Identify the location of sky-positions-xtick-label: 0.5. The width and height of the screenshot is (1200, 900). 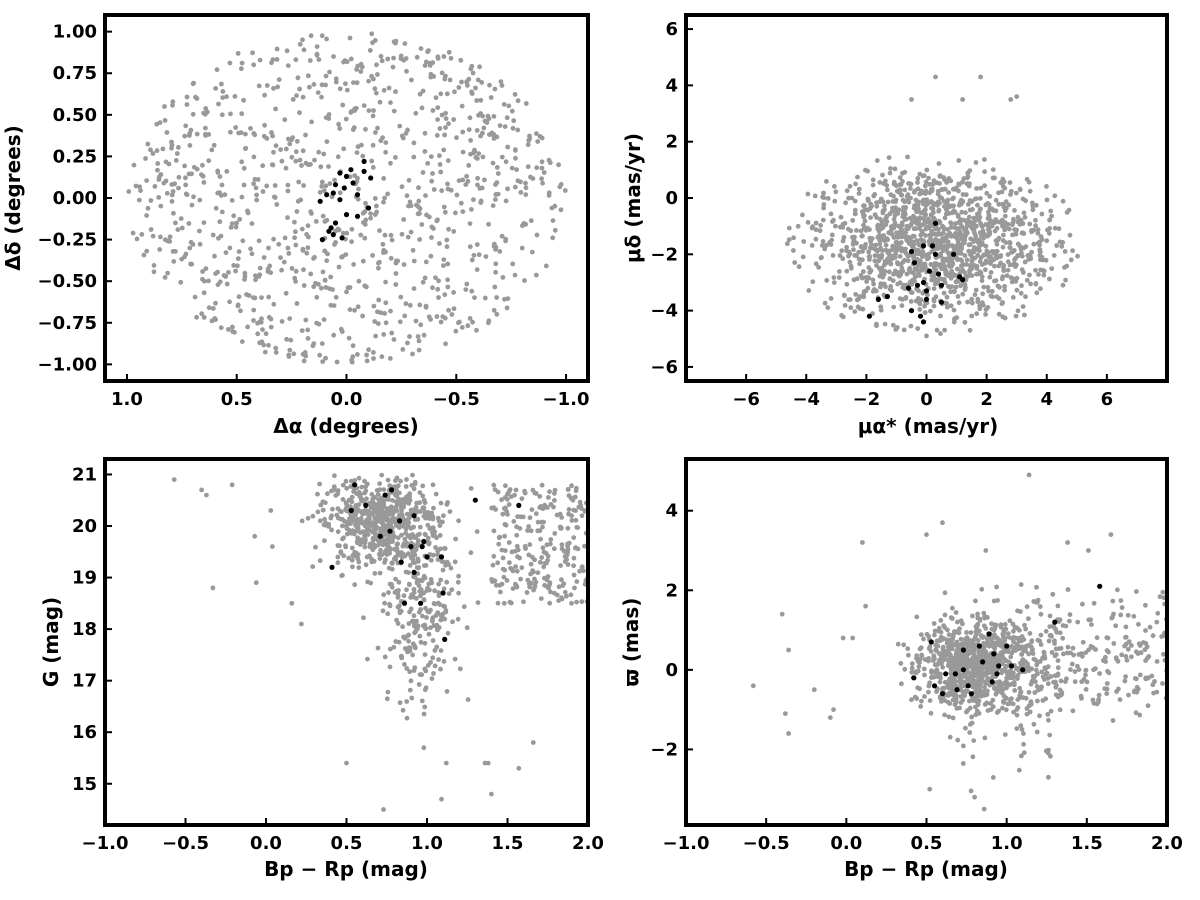
(237, 399).